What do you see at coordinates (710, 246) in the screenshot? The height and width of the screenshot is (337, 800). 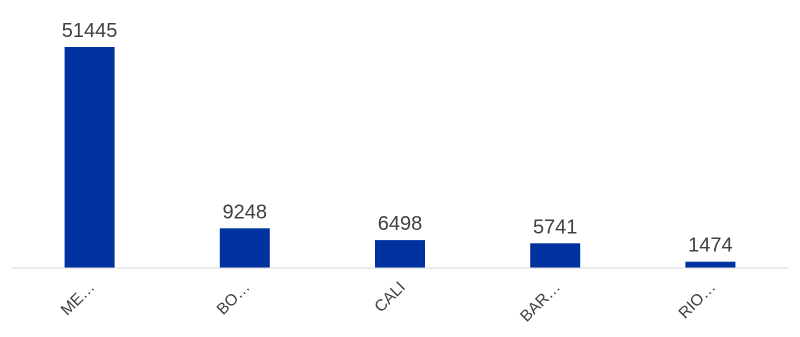 I see `data-label-5: 1474` at bounding box center [710, 246].